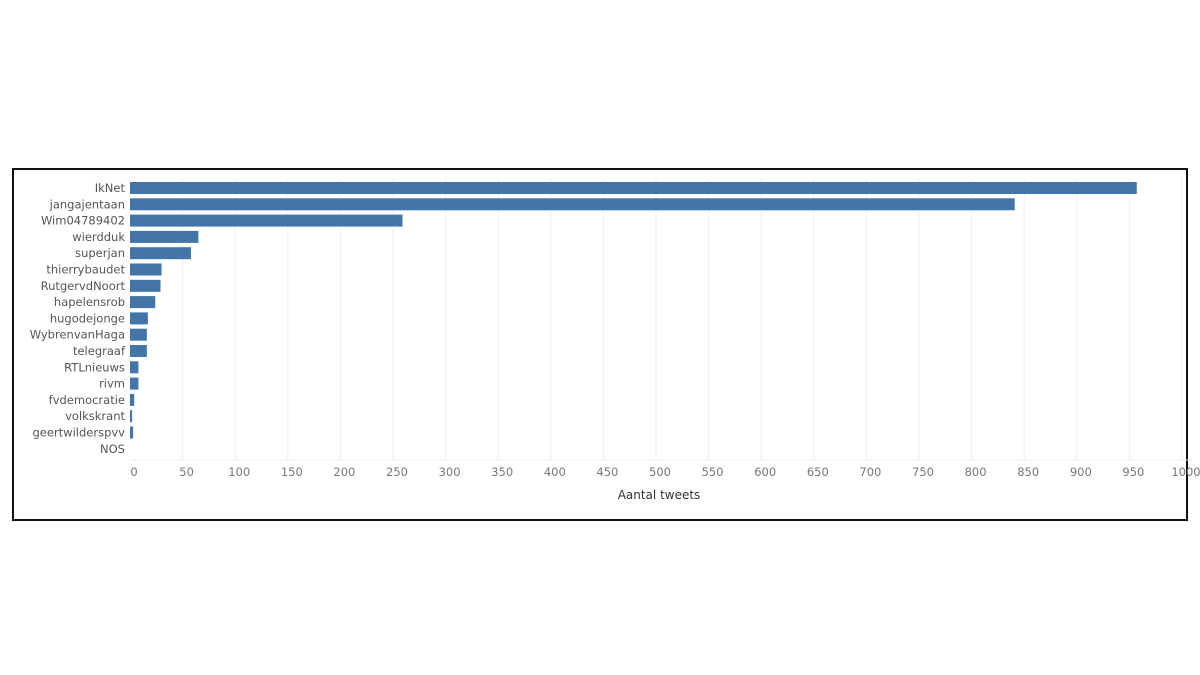 Image resolution: width=1200 pixels, height=675 pixels. I want to click on bar-fvdemocratie, so click(132, 399).